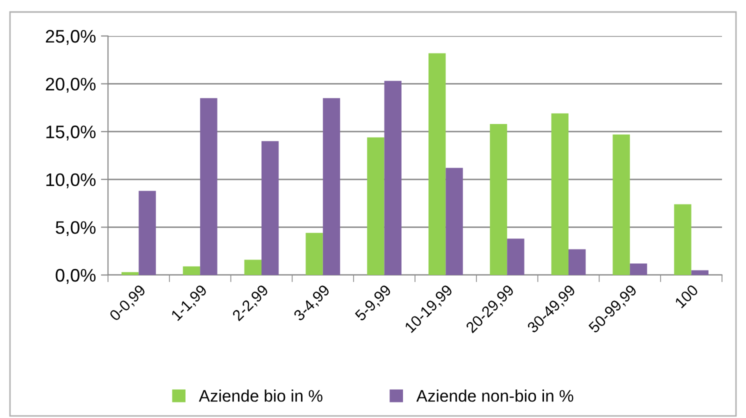 The height and width of the screenshot is (418, 746). Describe the element at coordinates (76, 276) in the screenshot. I see `y-tick-label: 0,0%` at that location.